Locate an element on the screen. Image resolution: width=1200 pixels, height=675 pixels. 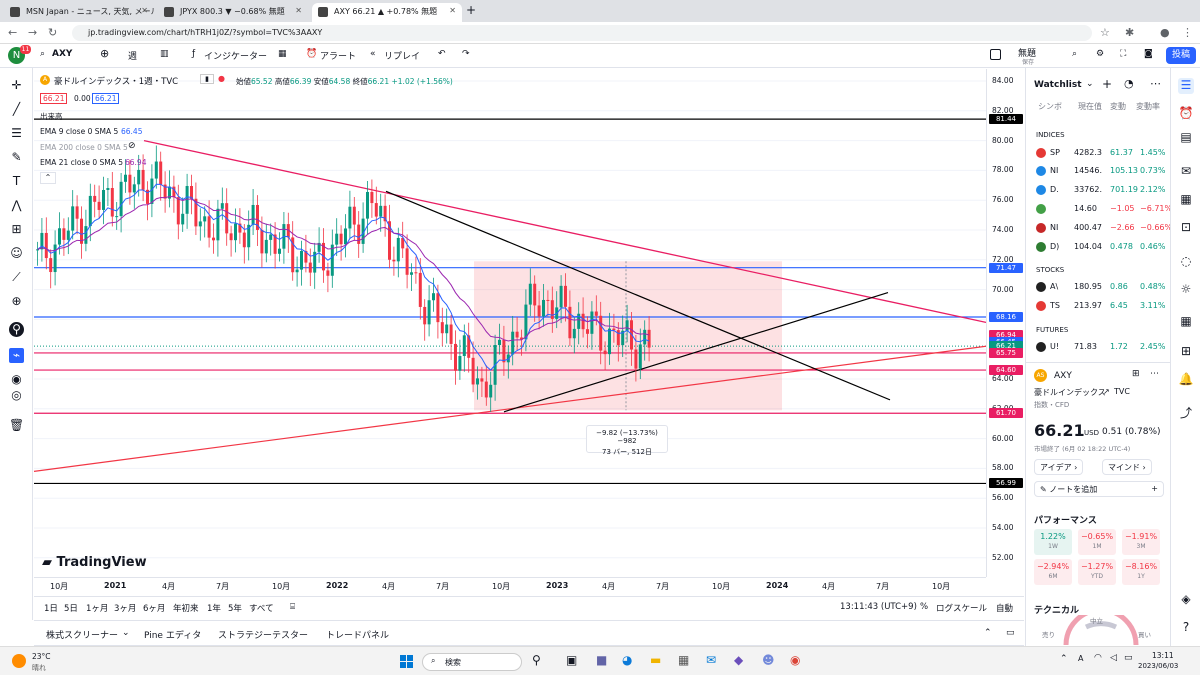
lock-icon: ◉ is located at coordinates (16, 379).